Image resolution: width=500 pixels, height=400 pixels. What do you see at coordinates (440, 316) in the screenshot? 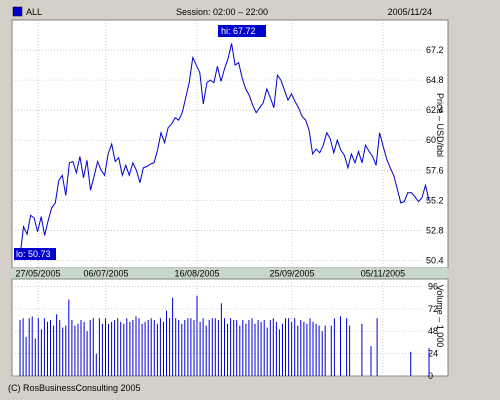
I see `volume-y-axis-label: Volume – 1 000` at bounding box center [440, 316].